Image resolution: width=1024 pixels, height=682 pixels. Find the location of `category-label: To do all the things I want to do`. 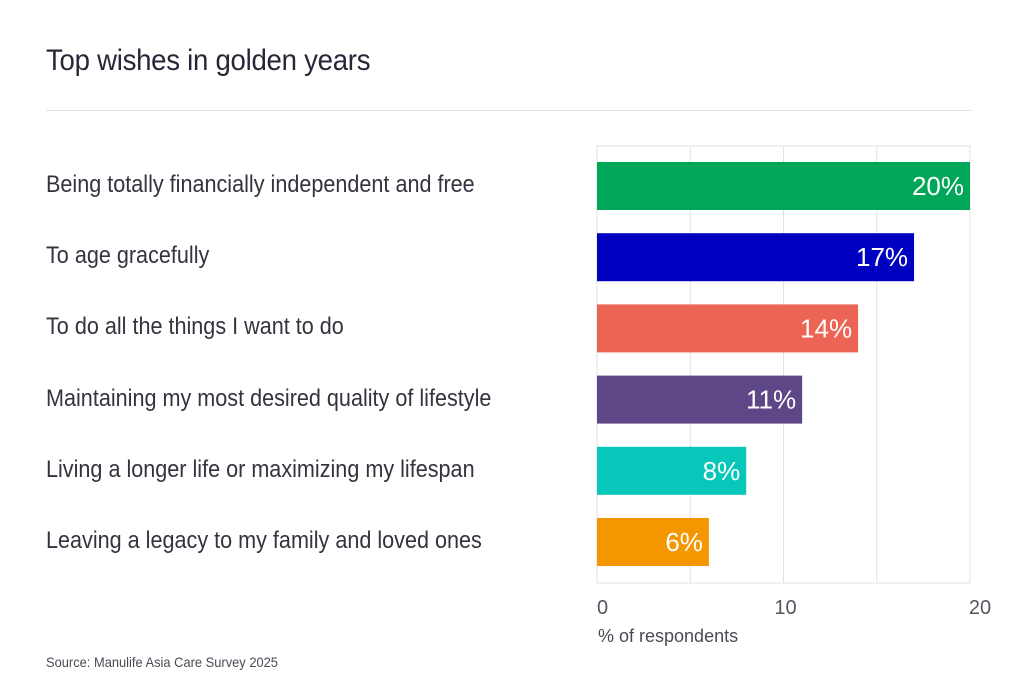

category-label: To do all the things I want to do is located at coordinates (195, 327).